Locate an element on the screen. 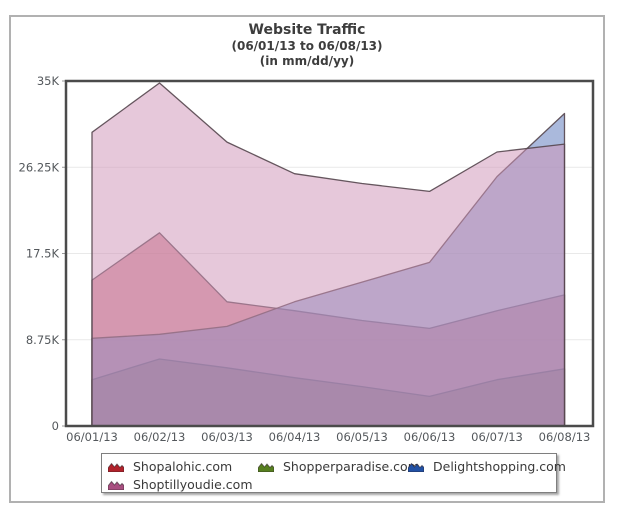 The width and height of the screenshot is (625, 515). legend-label: Shoptillyoudie.com is located at coordinates (193, 484).